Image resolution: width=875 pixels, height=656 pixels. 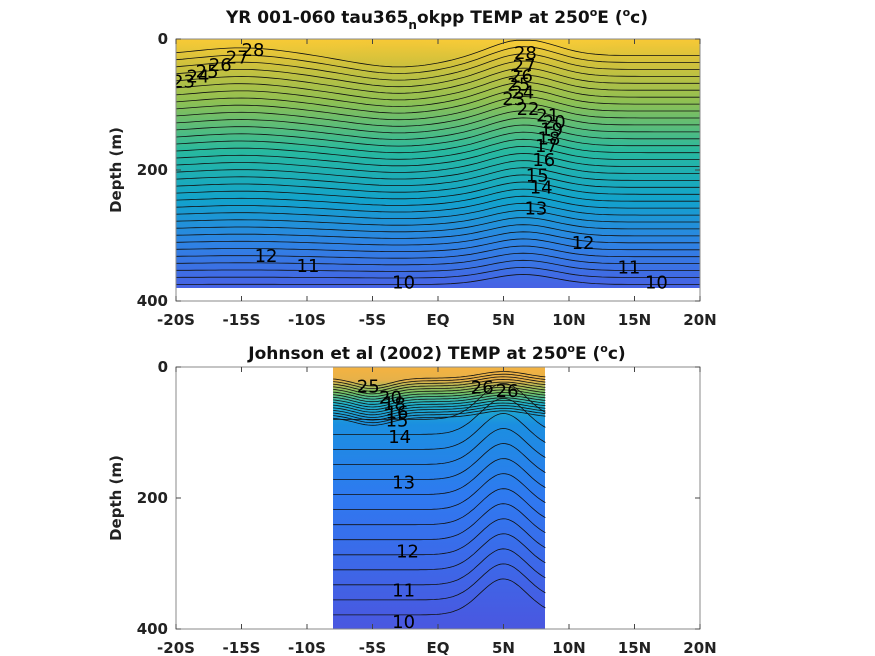 What do you see at coordinates (617, 354) in the screenshot?
I see `title-bottom-unit-post: c)` at bounding box center [617, 354].